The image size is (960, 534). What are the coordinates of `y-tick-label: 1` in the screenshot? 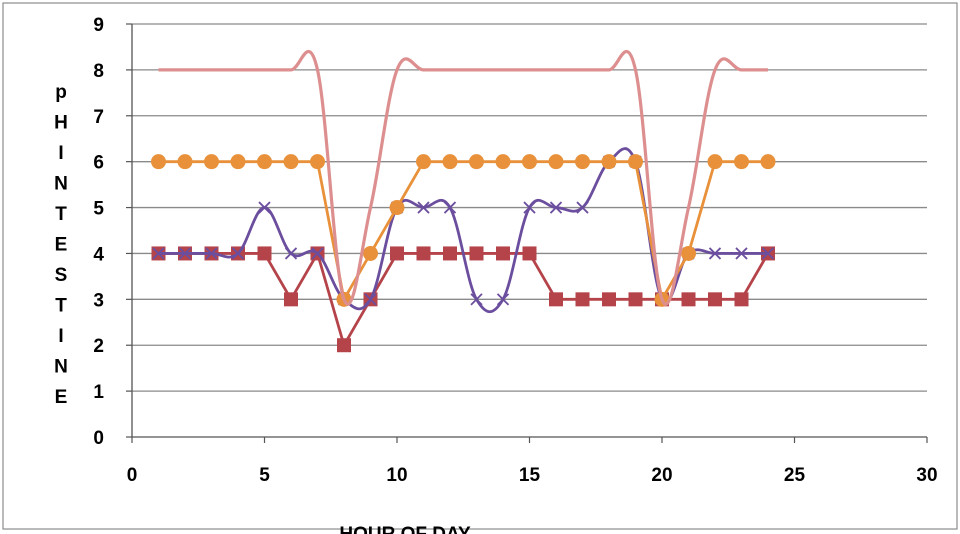 It's located at (98, 392).